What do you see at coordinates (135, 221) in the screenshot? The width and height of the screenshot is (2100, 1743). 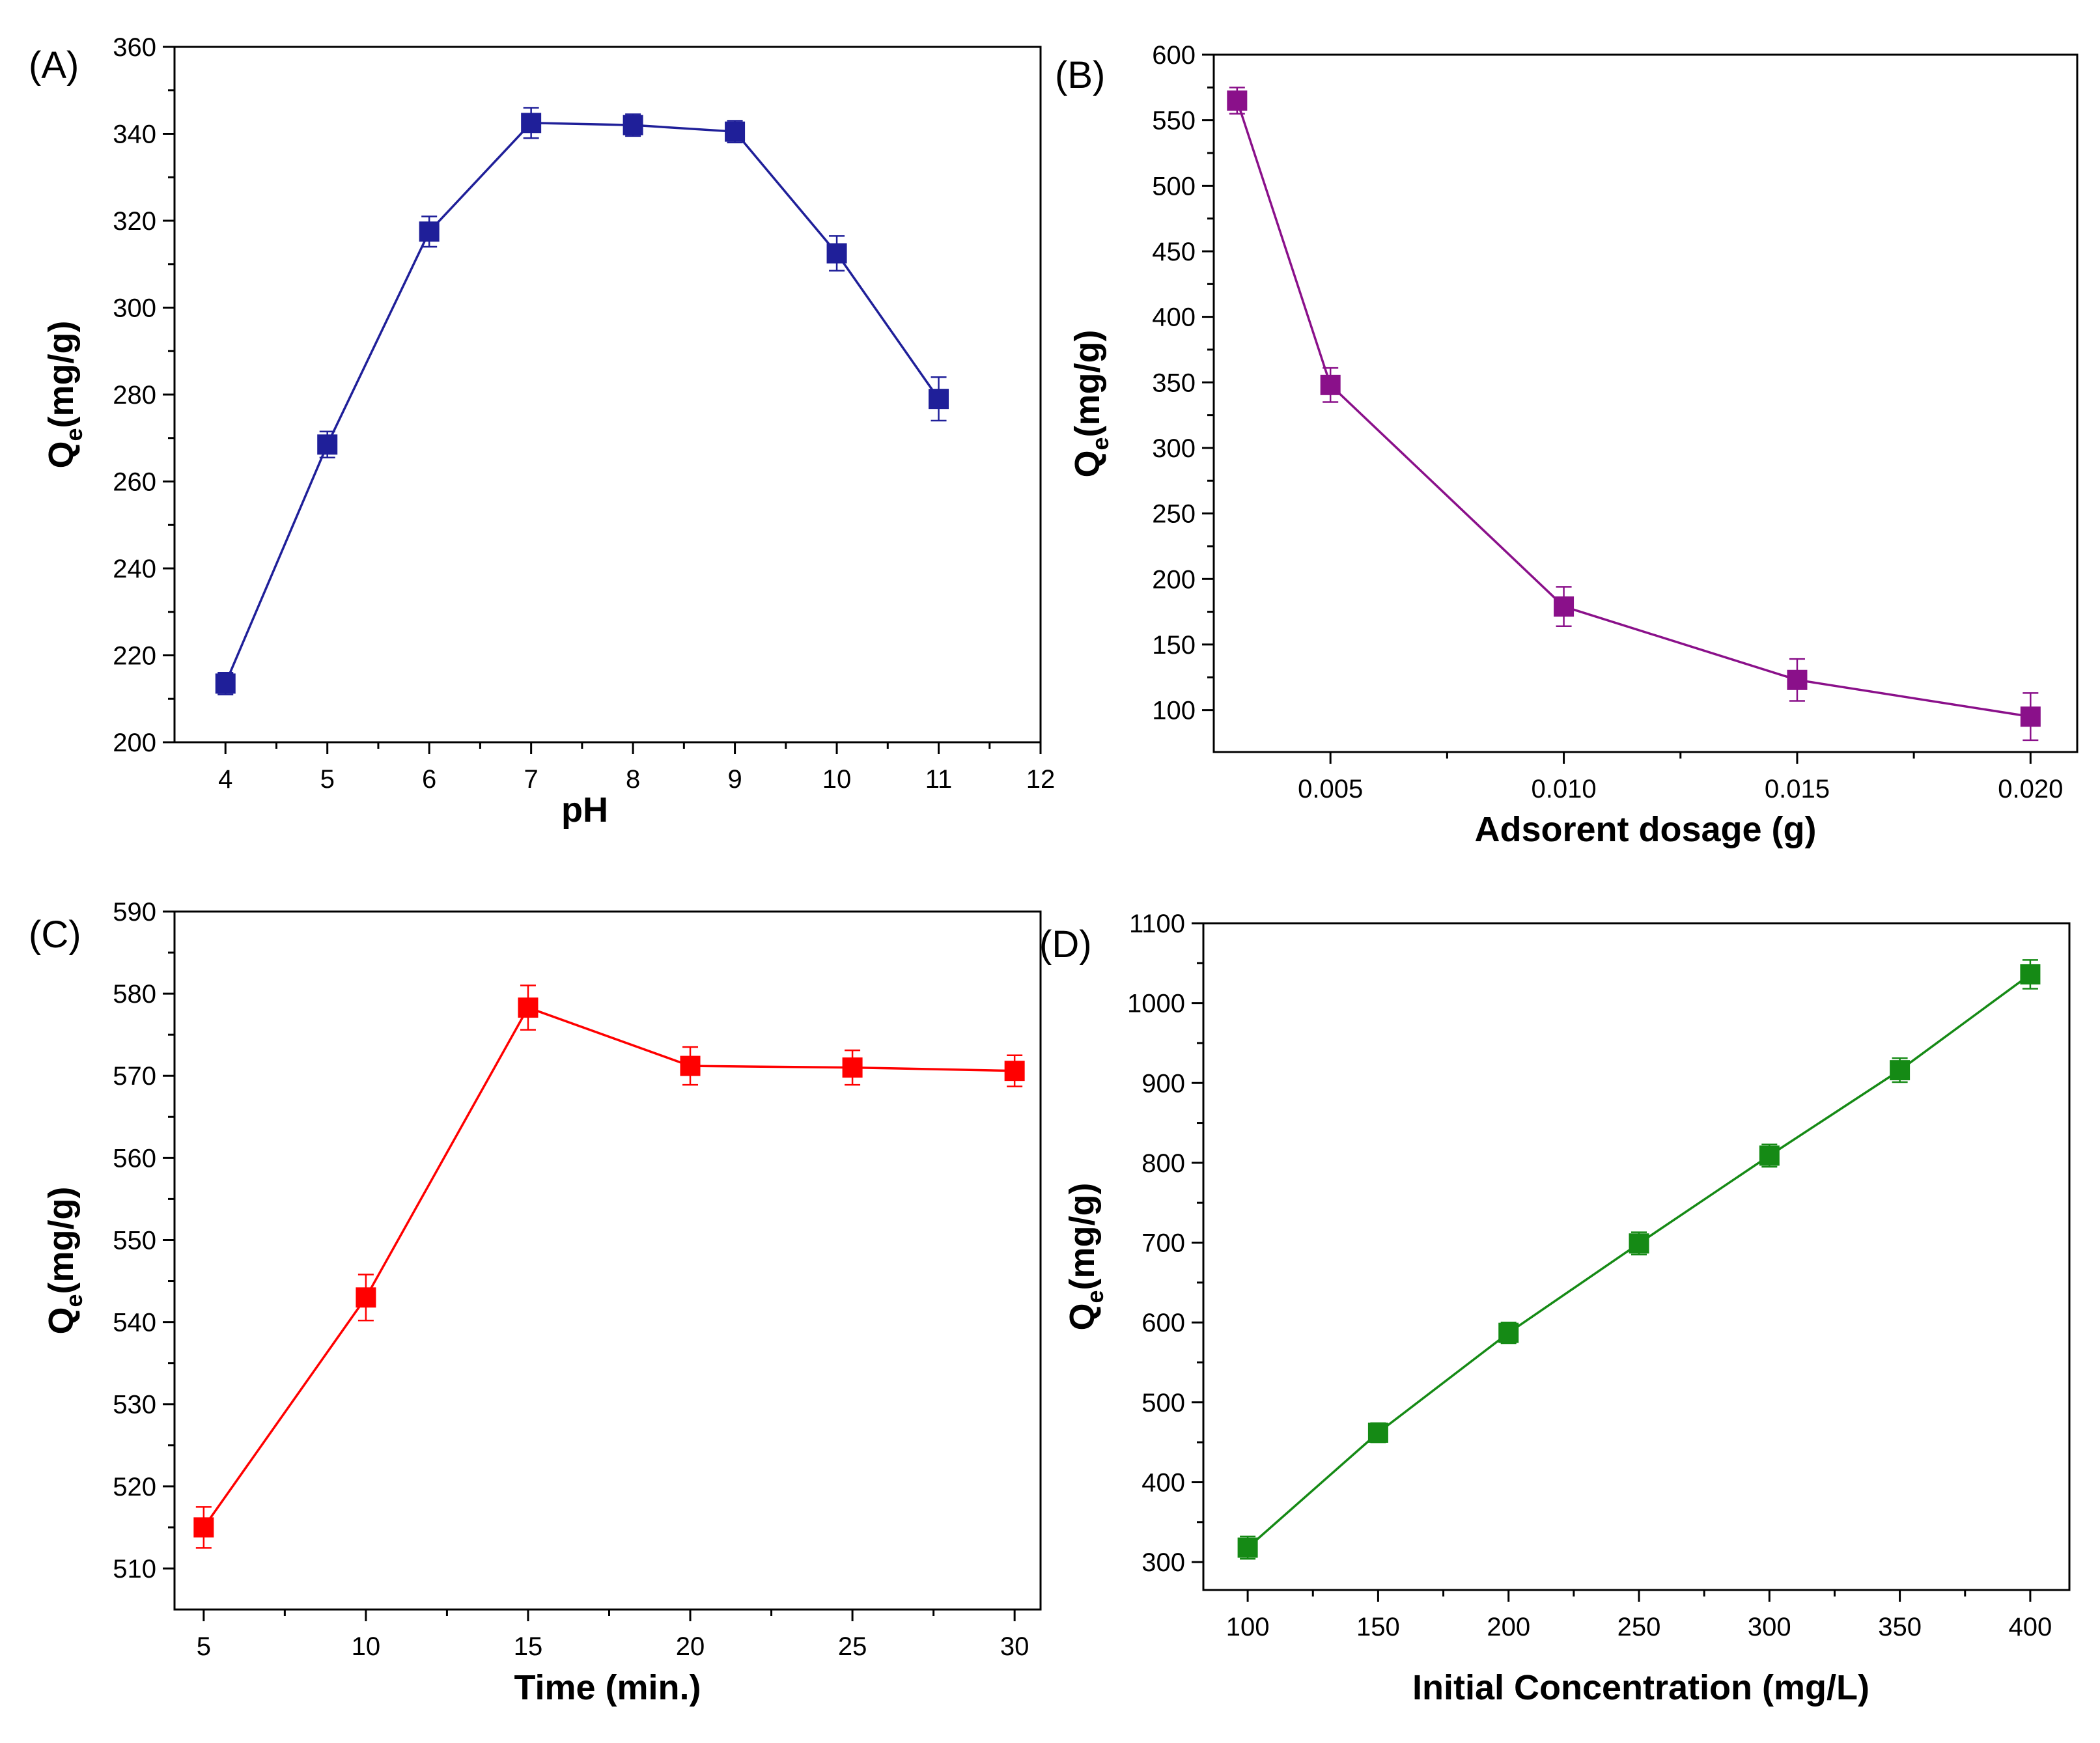 I see `y-tick-label: 320` at bounding box center [135, 221].